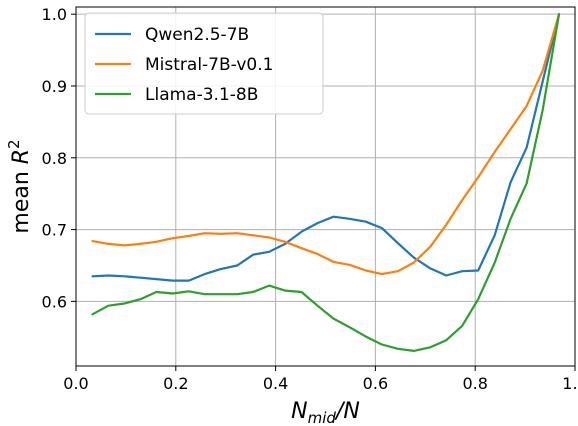  What do you see at coordinates (474, 383) in the screenshot?
I see `x-tick-label: 0.8` at bounding box center [474, 383].